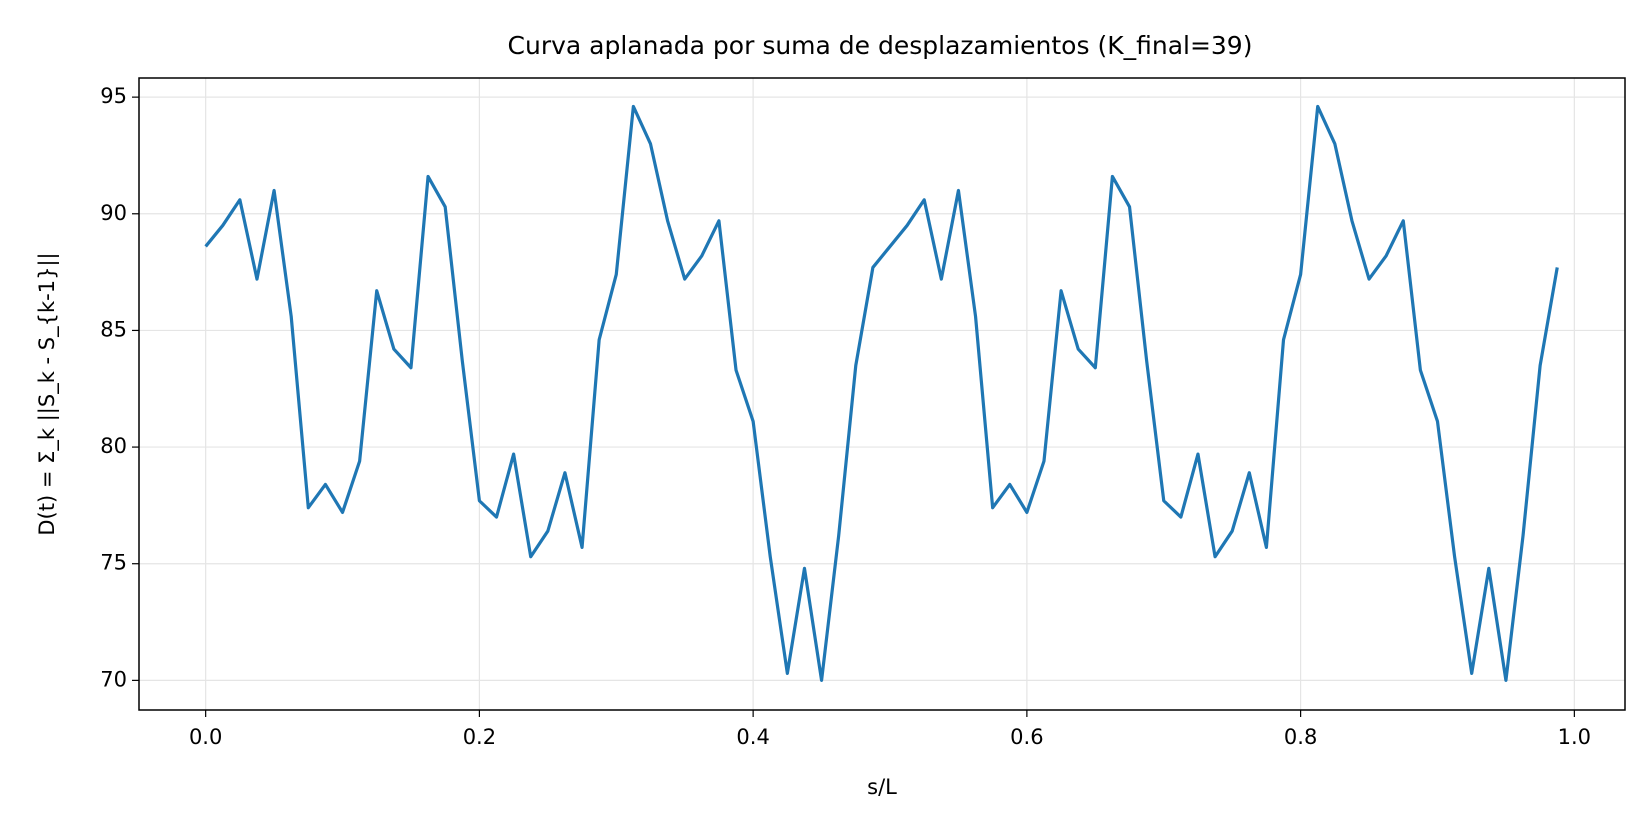  What do you see at coordinates (47, 393) in the screenshot?
I see `y-axis-label: D(t) = Σ_k ||S_k - S_{k-1}||` at bounding box center [47, 393].